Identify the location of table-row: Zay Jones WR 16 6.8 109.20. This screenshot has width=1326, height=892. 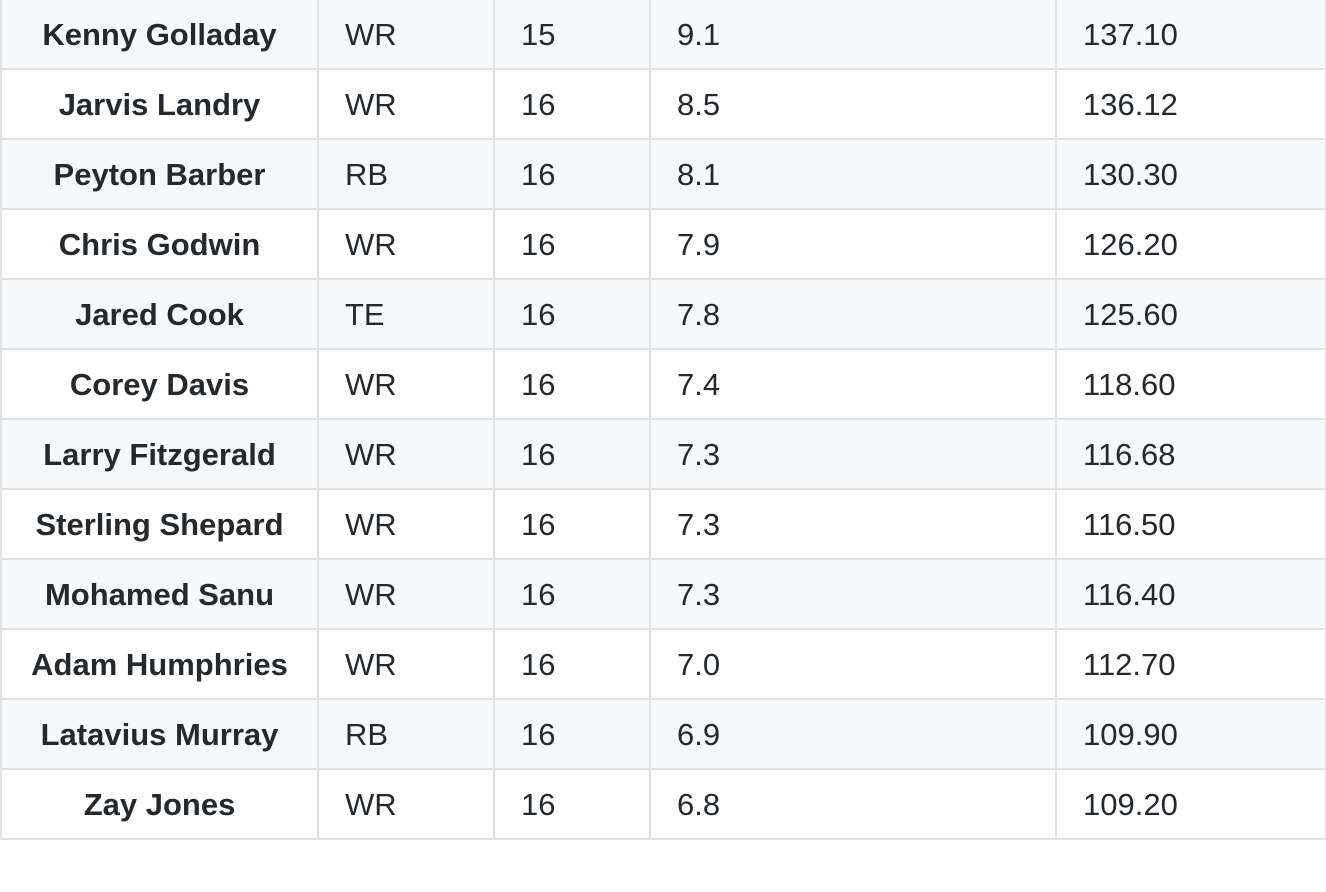
(663, 804).